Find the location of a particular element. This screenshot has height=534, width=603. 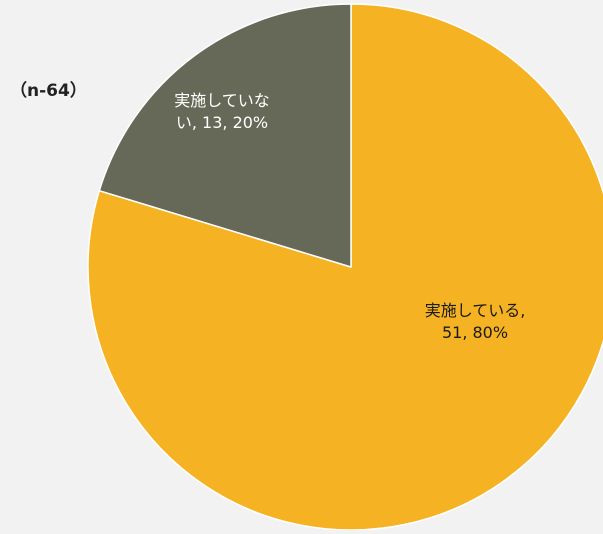

sample-size-label: （n-64） is located at coordinates (48, 91).